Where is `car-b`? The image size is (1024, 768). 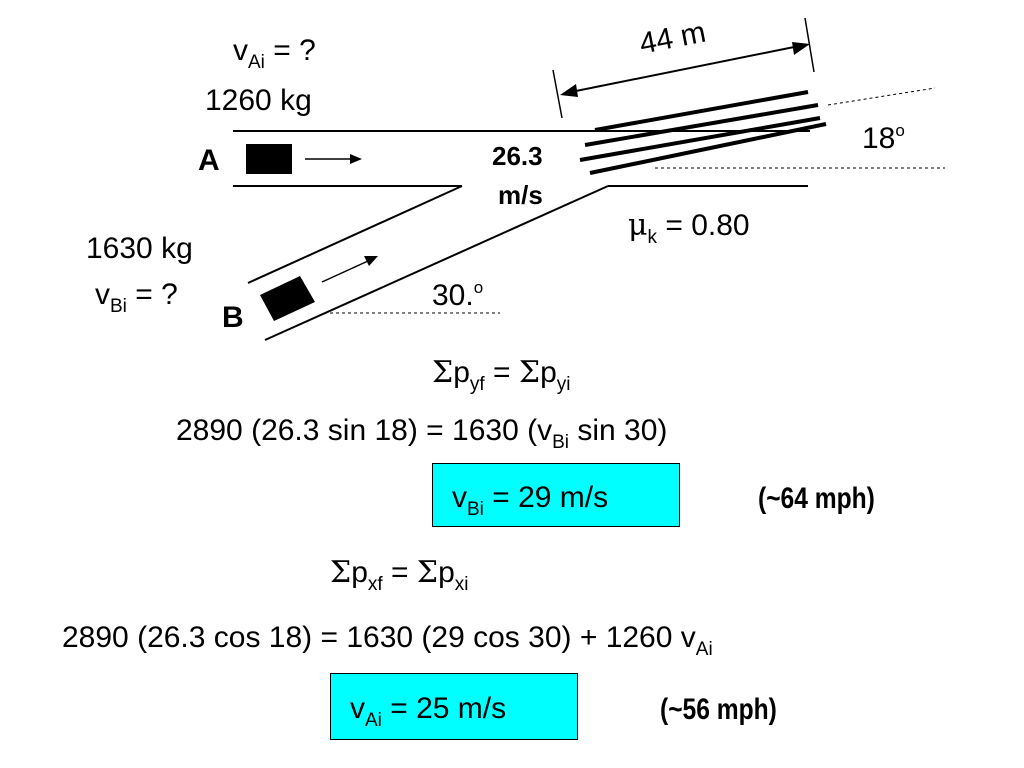 car-b is located at coordinates (287, 298).